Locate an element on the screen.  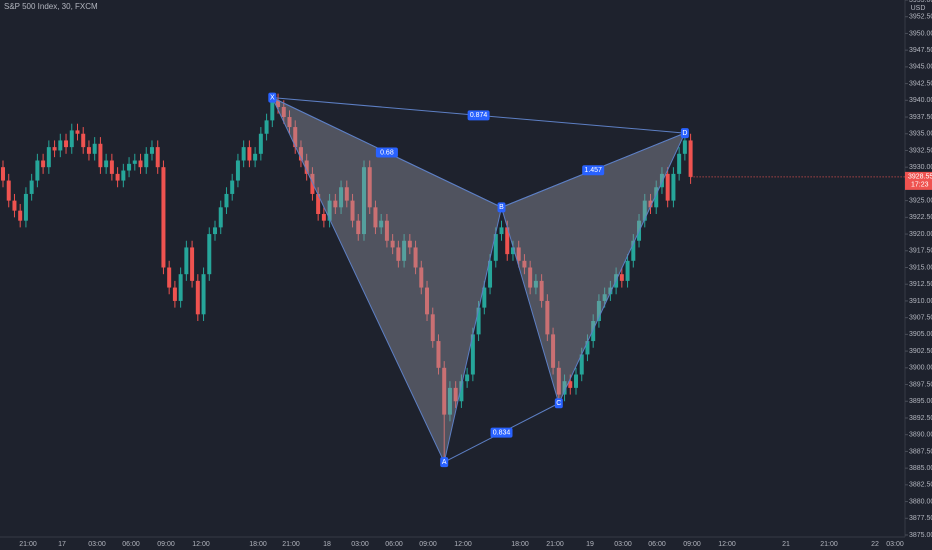
y-tick-label: 3882.50 is located at coordinates (920, 485).